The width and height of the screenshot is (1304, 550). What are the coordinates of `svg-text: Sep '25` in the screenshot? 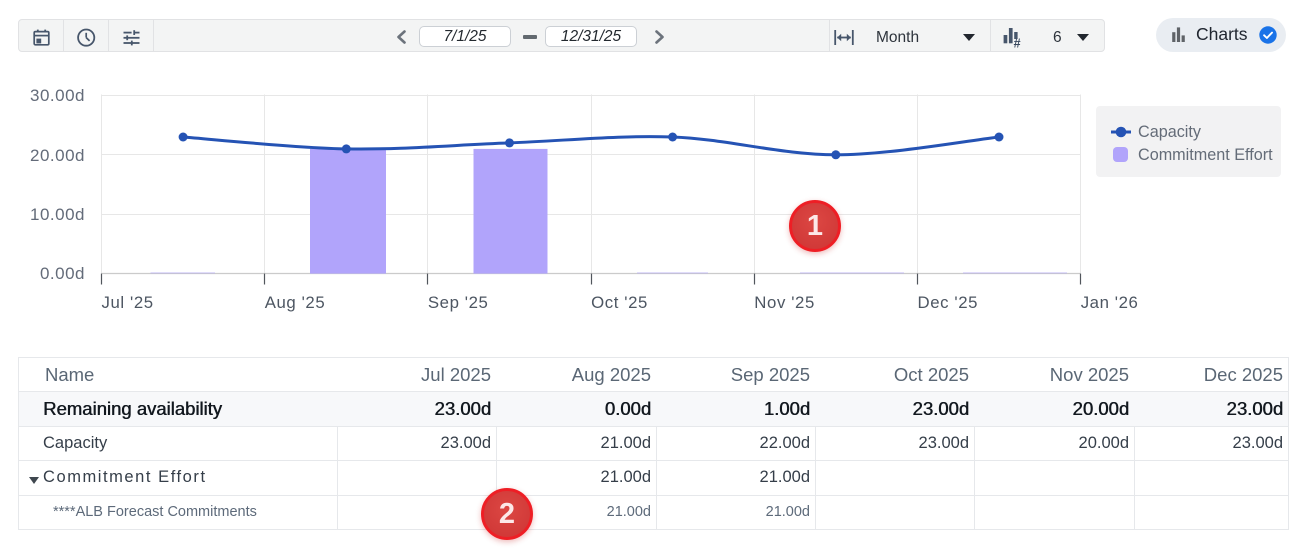 It's located at (458, 302).